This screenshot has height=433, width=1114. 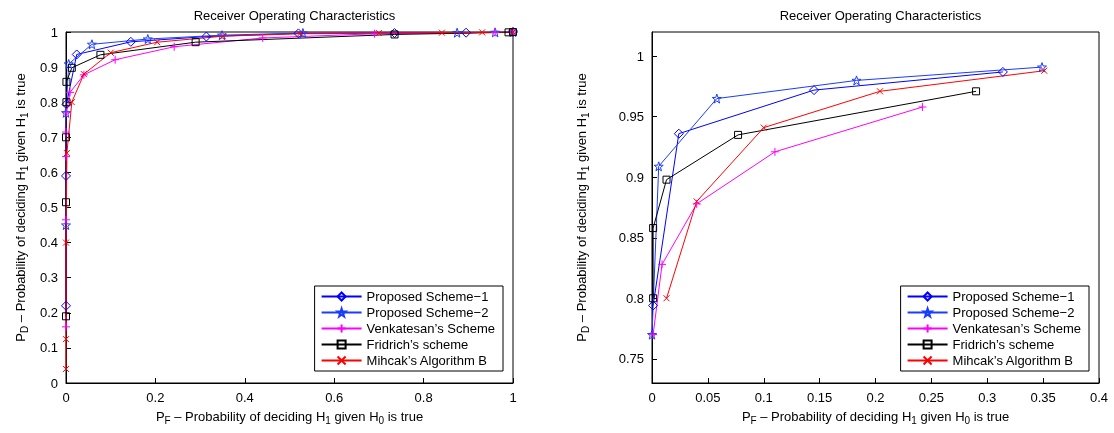 What do you see at coordinates (48, 207) in the screenshot?
I see `y-tick-label: 0.5` at bounding box center [48, 207].